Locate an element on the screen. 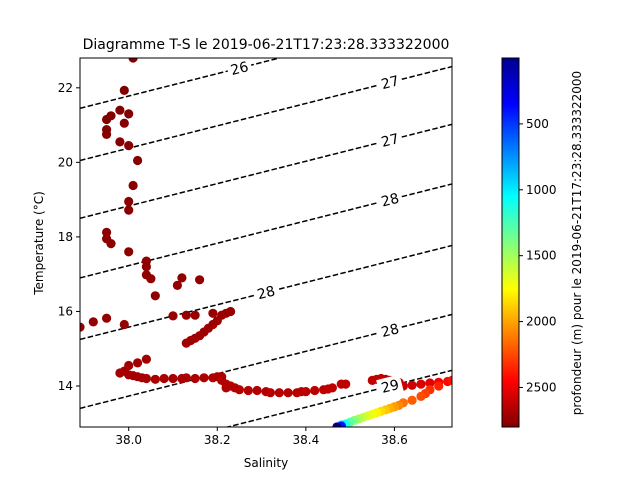 The height and width of the screenshot is (480, 640). y-tick-label: 14 is located at coordinates (65, 386).